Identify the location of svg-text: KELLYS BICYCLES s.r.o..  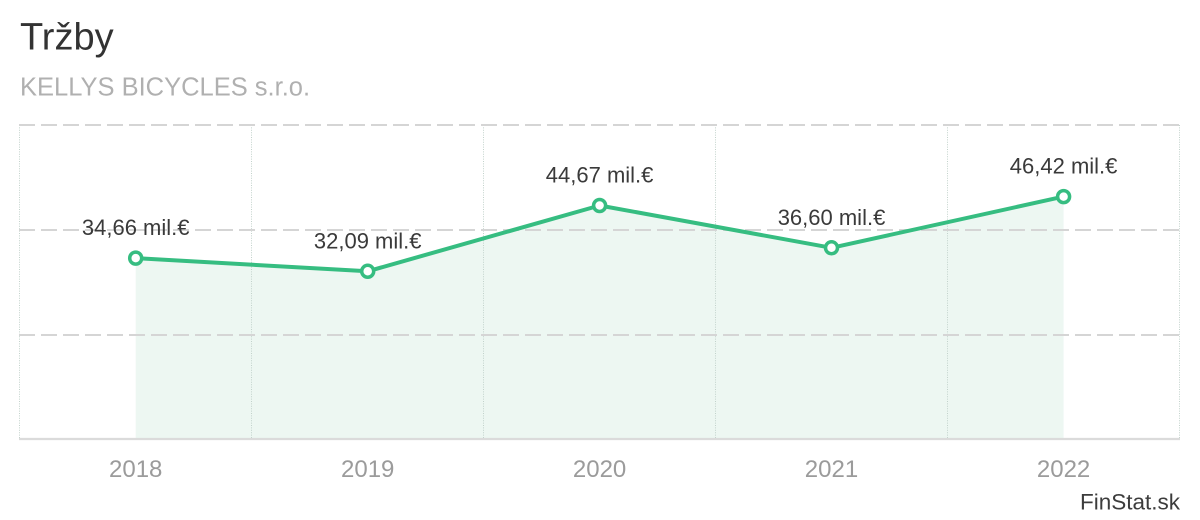
(165, 88).